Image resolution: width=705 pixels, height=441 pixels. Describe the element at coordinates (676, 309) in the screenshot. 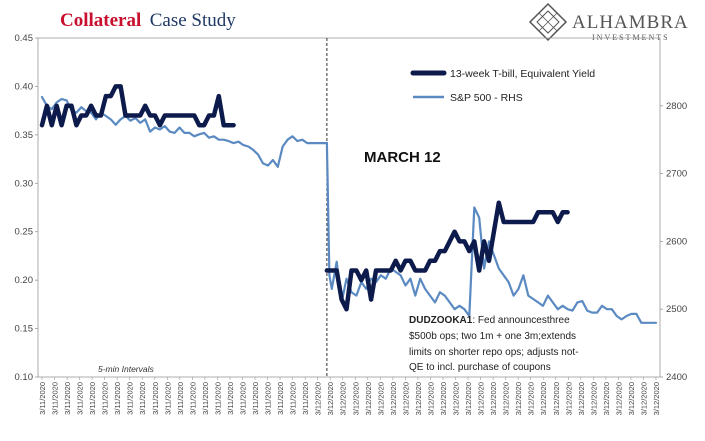

I see `right-tick-label: 2500` at that location.